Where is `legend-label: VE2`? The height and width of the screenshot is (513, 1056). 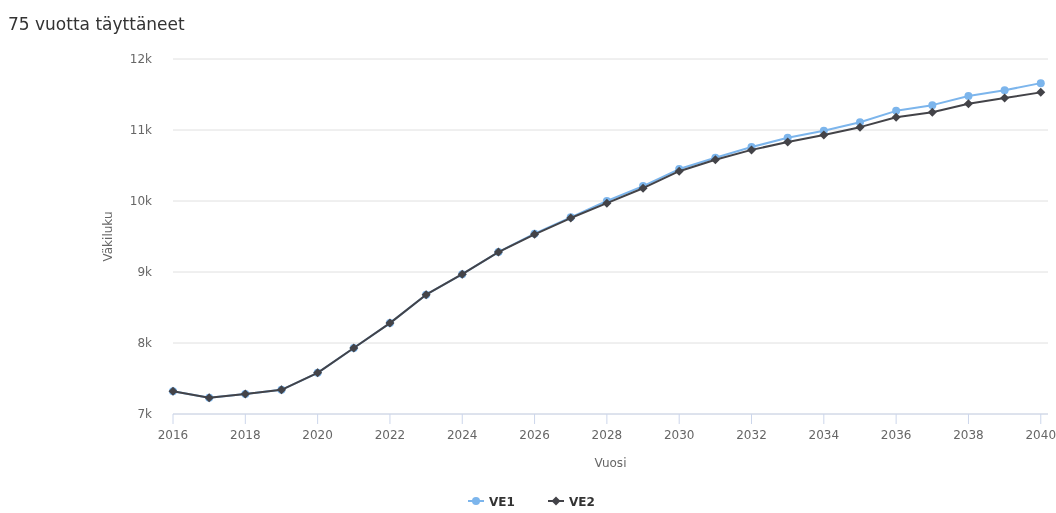
legend-label: VE2 is located at coordinates (582, 502).